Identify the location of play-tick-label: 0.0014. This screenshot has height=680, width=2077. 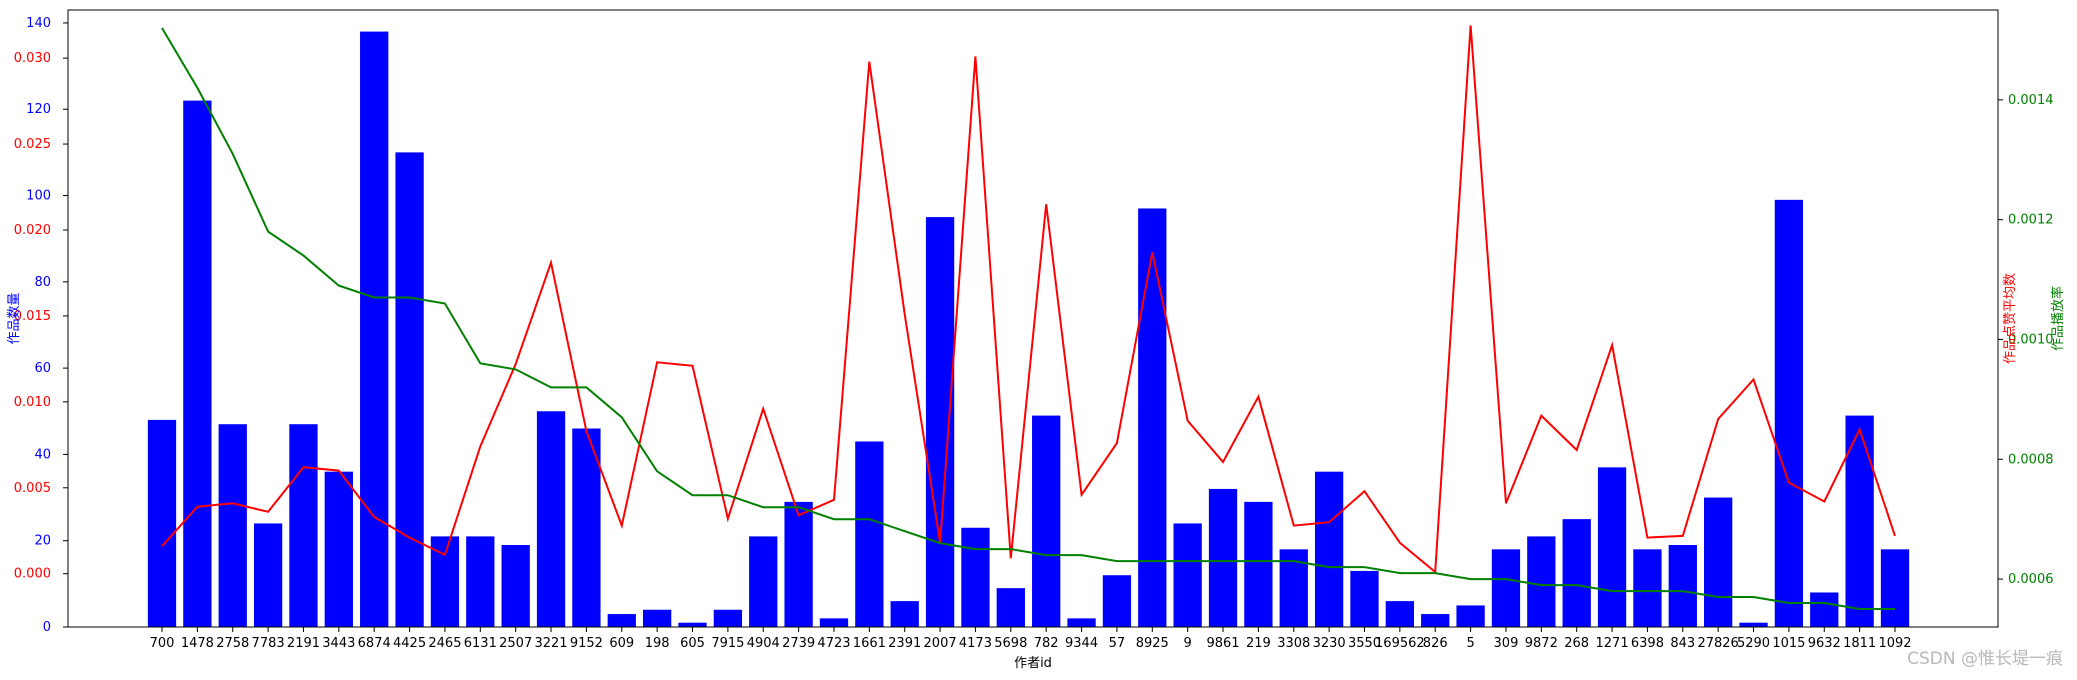
(2031, 100).